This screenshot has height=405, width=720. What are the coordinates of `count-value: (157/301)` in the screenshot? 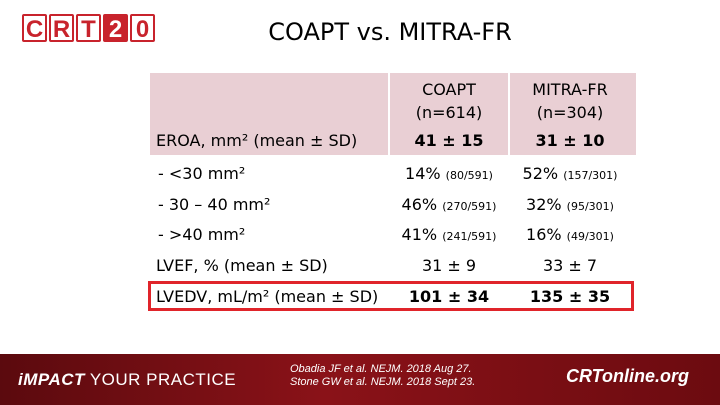 It's located at (590, 175).